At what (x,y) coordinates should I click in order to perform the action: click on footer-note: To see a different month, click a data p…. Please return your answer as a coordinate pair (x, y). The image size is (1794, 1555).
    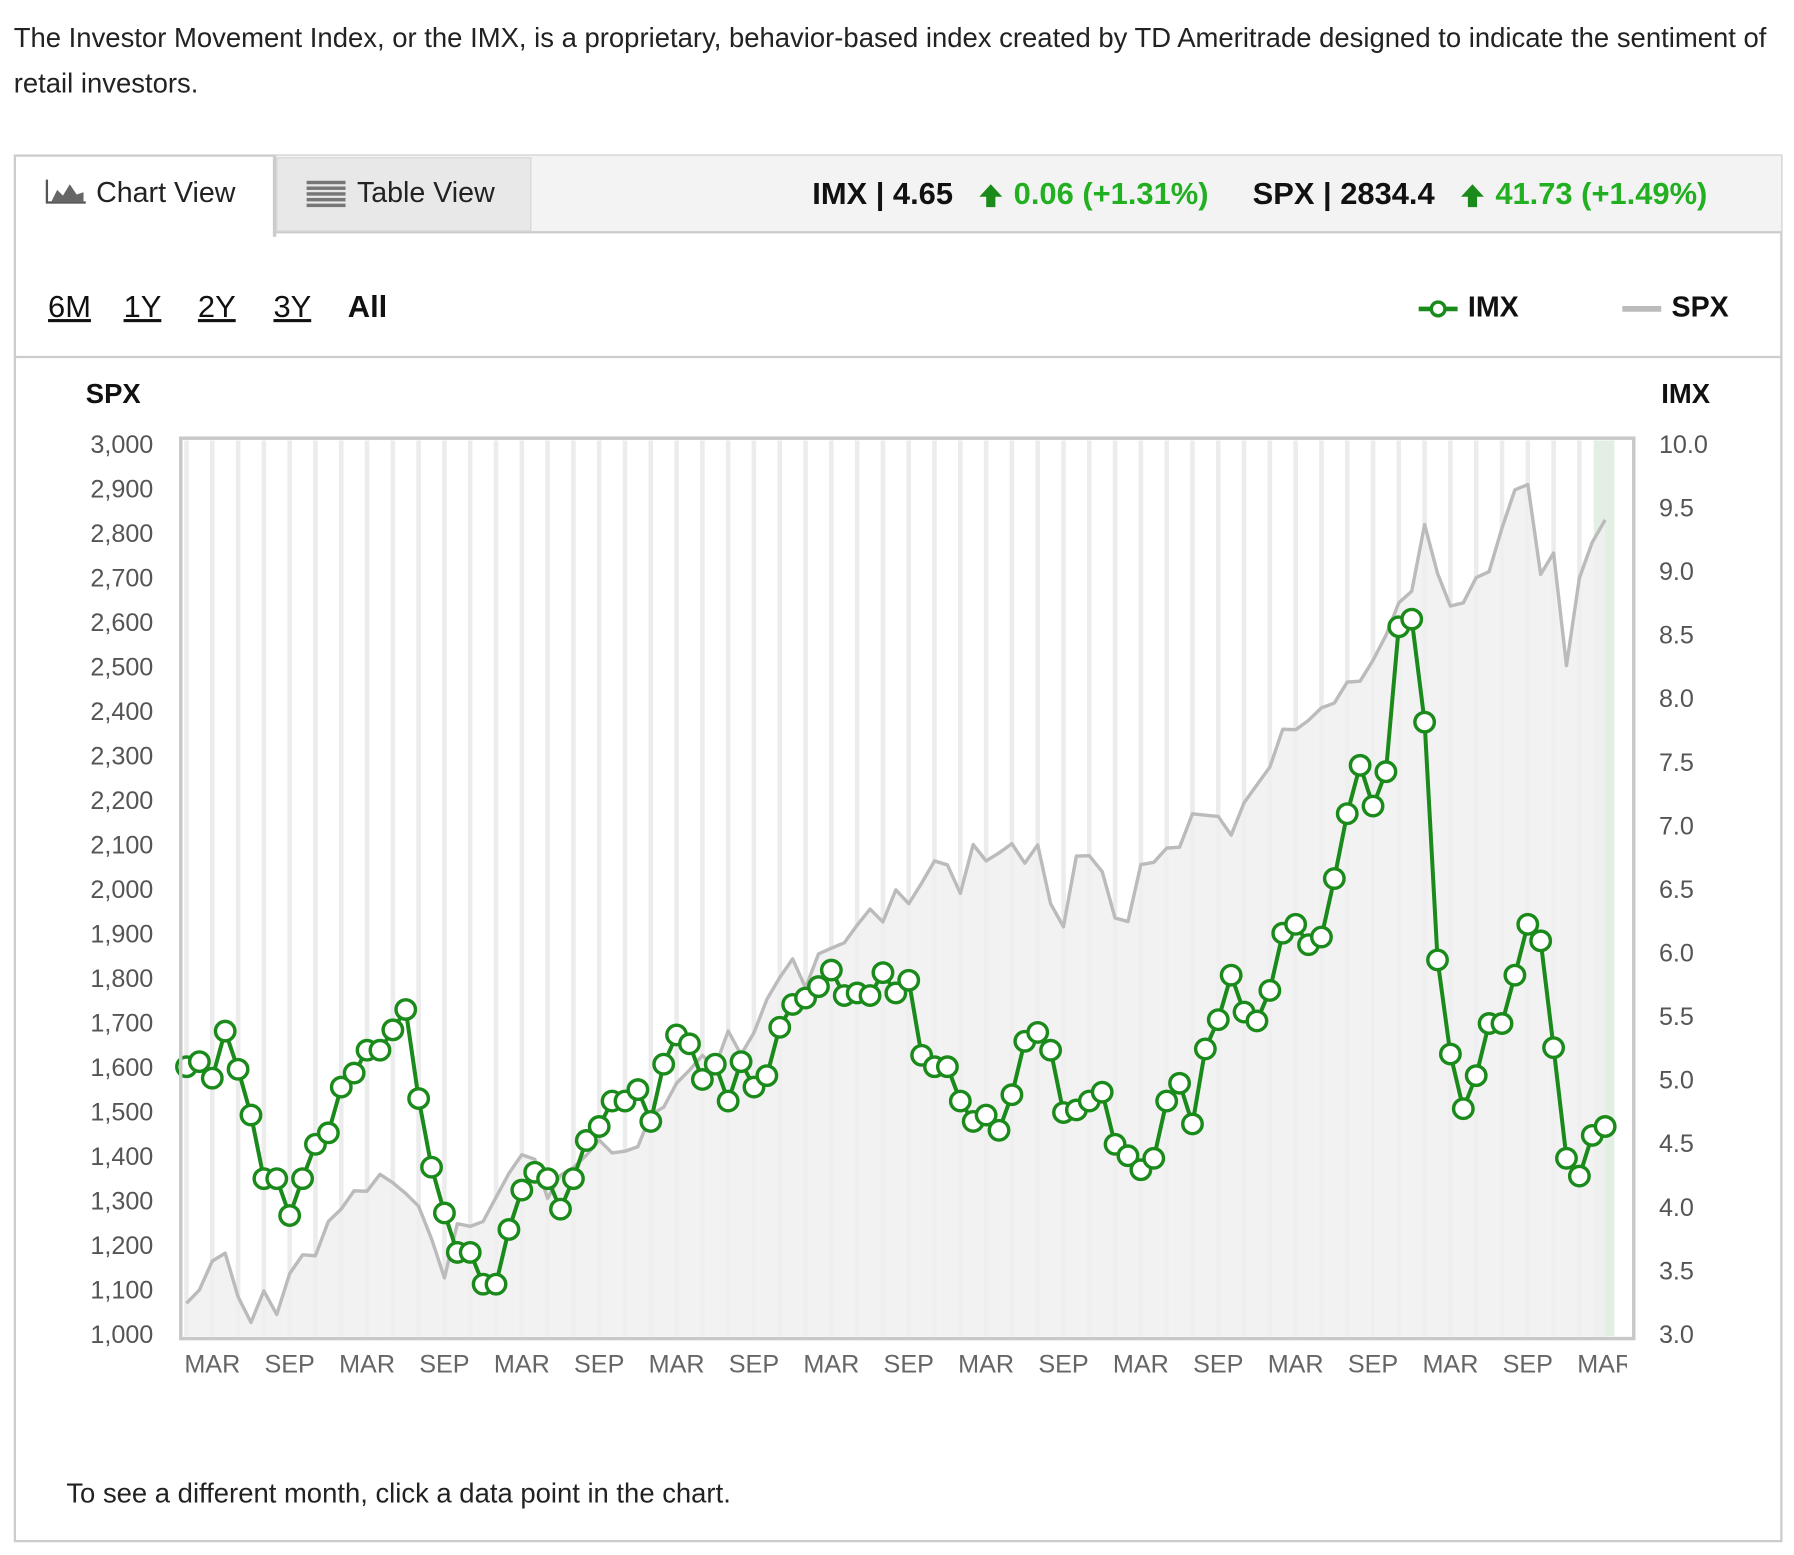
    Looking at the image, I should click on (398, 1493).